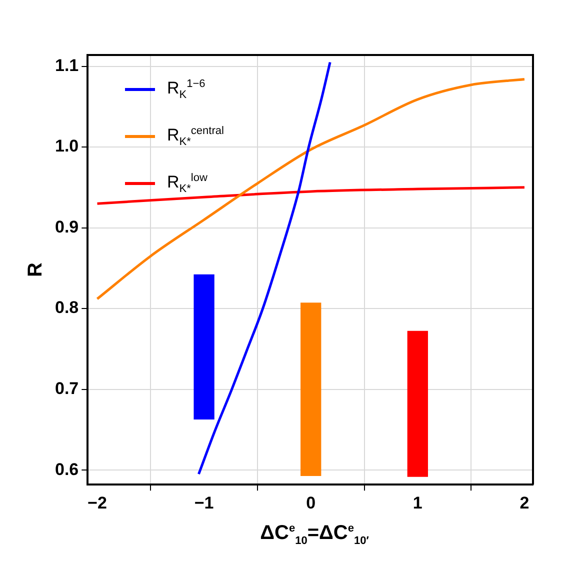 This screenshot has width=563, height=567. What do you see at coordinates (66, 388) in the screenshot?
I see `y-tick-label: 0.7` at bounding box center [66, 388].